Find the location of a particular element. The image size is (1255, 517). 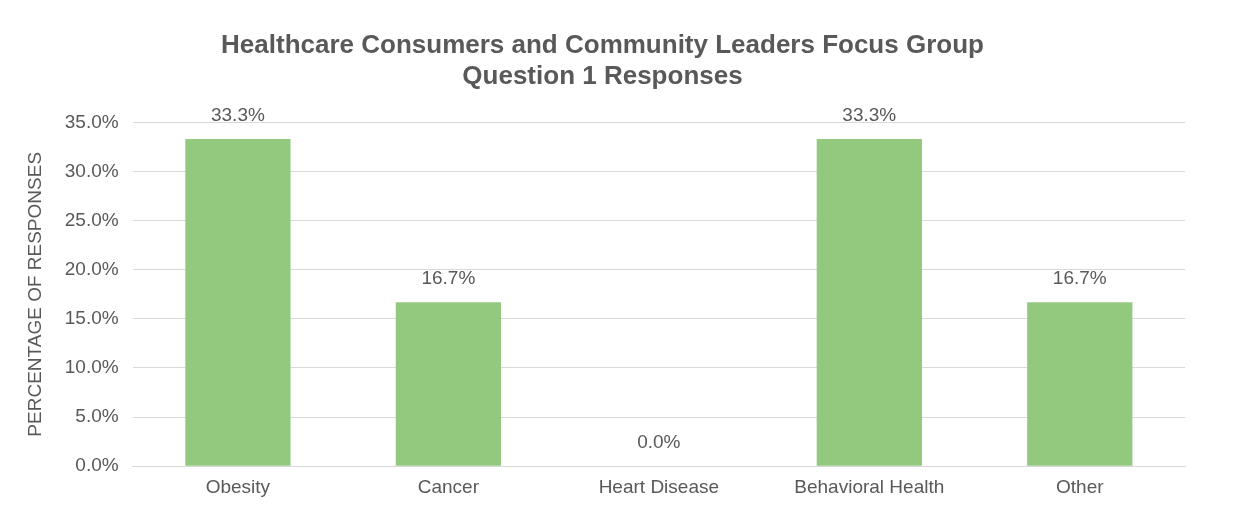

y-tick-label: 25.0% is located at coordinates (91, 219).